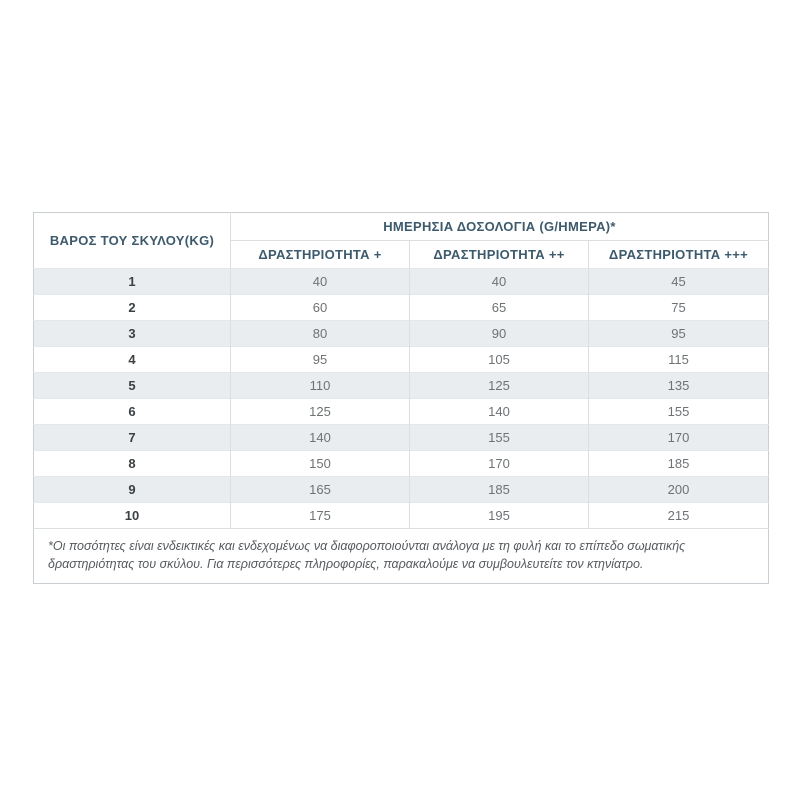  Describe the element at coordinates (499, 333) in the screenshot. I see `dosage-cell: 90` at that location.